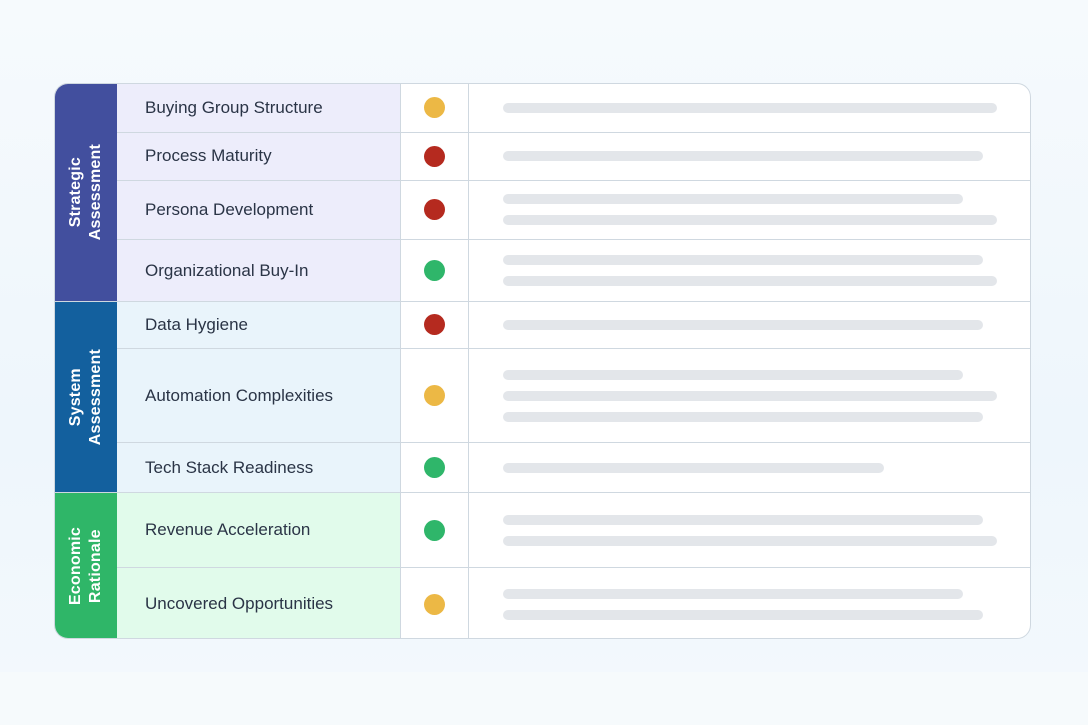  I want to click on group-label-text: Economic Rationale, so click(85, 566).